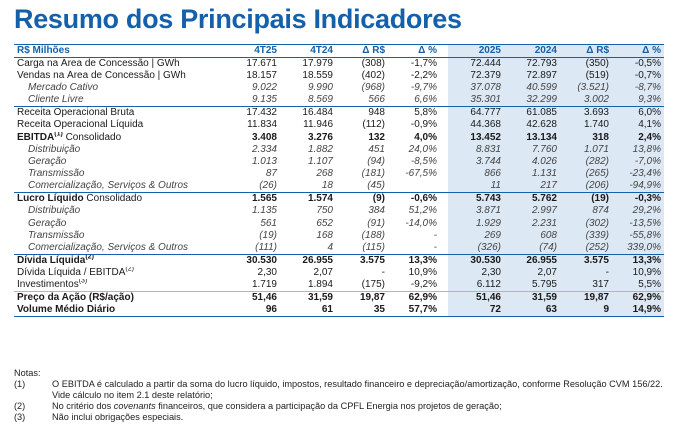 The image size is (690, 435). I want to click on table-cell: 5.743, so click(476, 199).